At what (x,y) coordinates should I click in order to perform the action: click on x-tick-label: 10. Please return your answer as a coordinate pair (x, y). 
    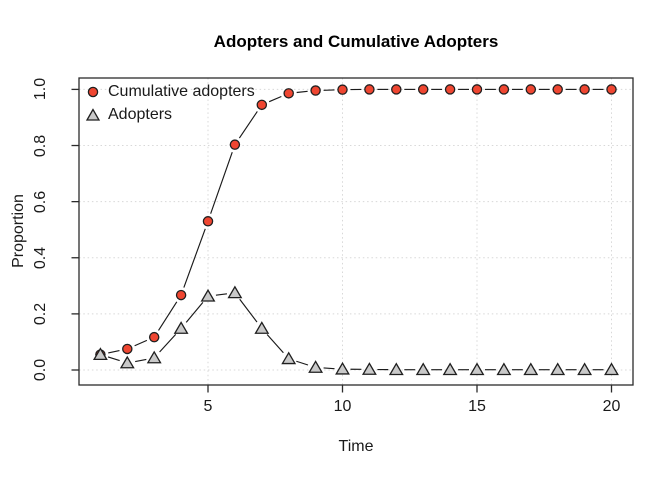
    Looking at the image, I should click on (342, 406).